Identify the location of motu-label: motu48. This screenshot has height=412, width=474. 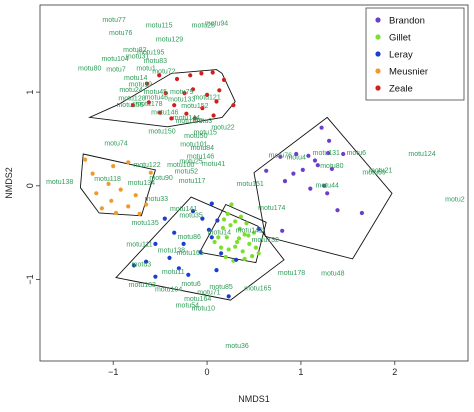
(332, 274).